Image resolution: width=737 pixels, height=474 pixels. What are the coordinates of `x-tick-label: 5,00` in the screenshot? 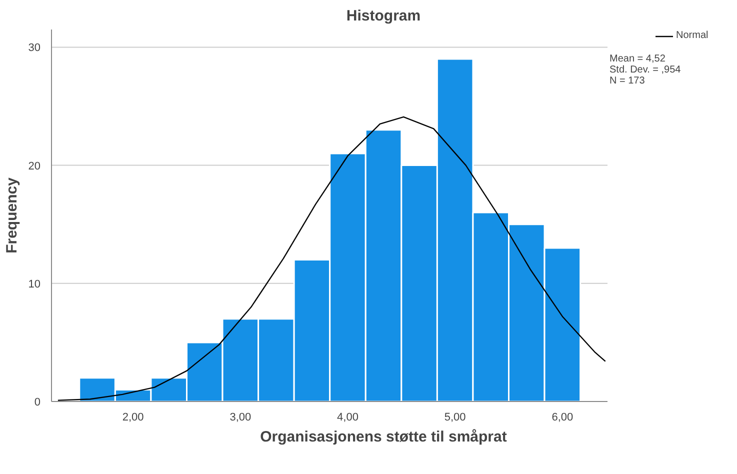 It's located at (455, 418).